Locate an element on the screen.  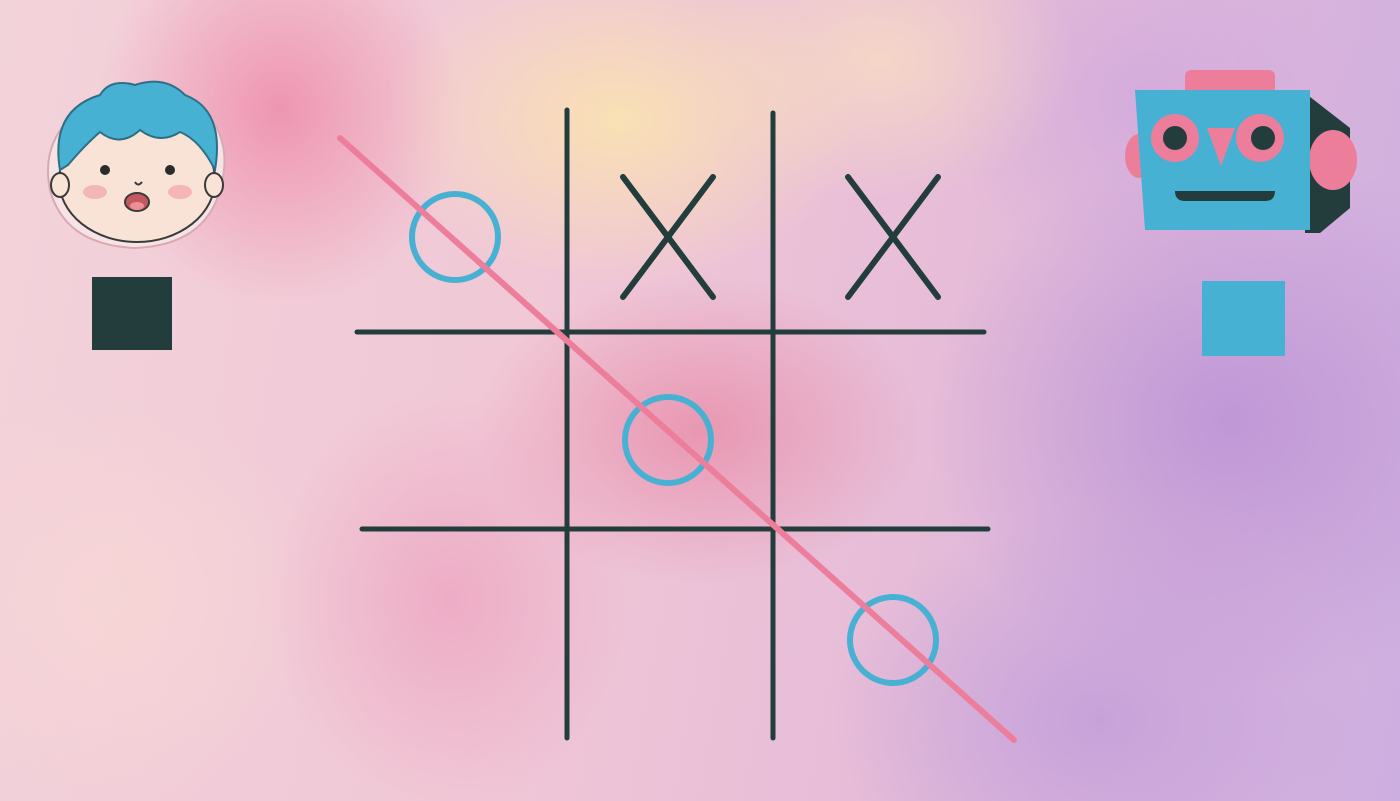
robot-player is located at coordinates (1245, 215).